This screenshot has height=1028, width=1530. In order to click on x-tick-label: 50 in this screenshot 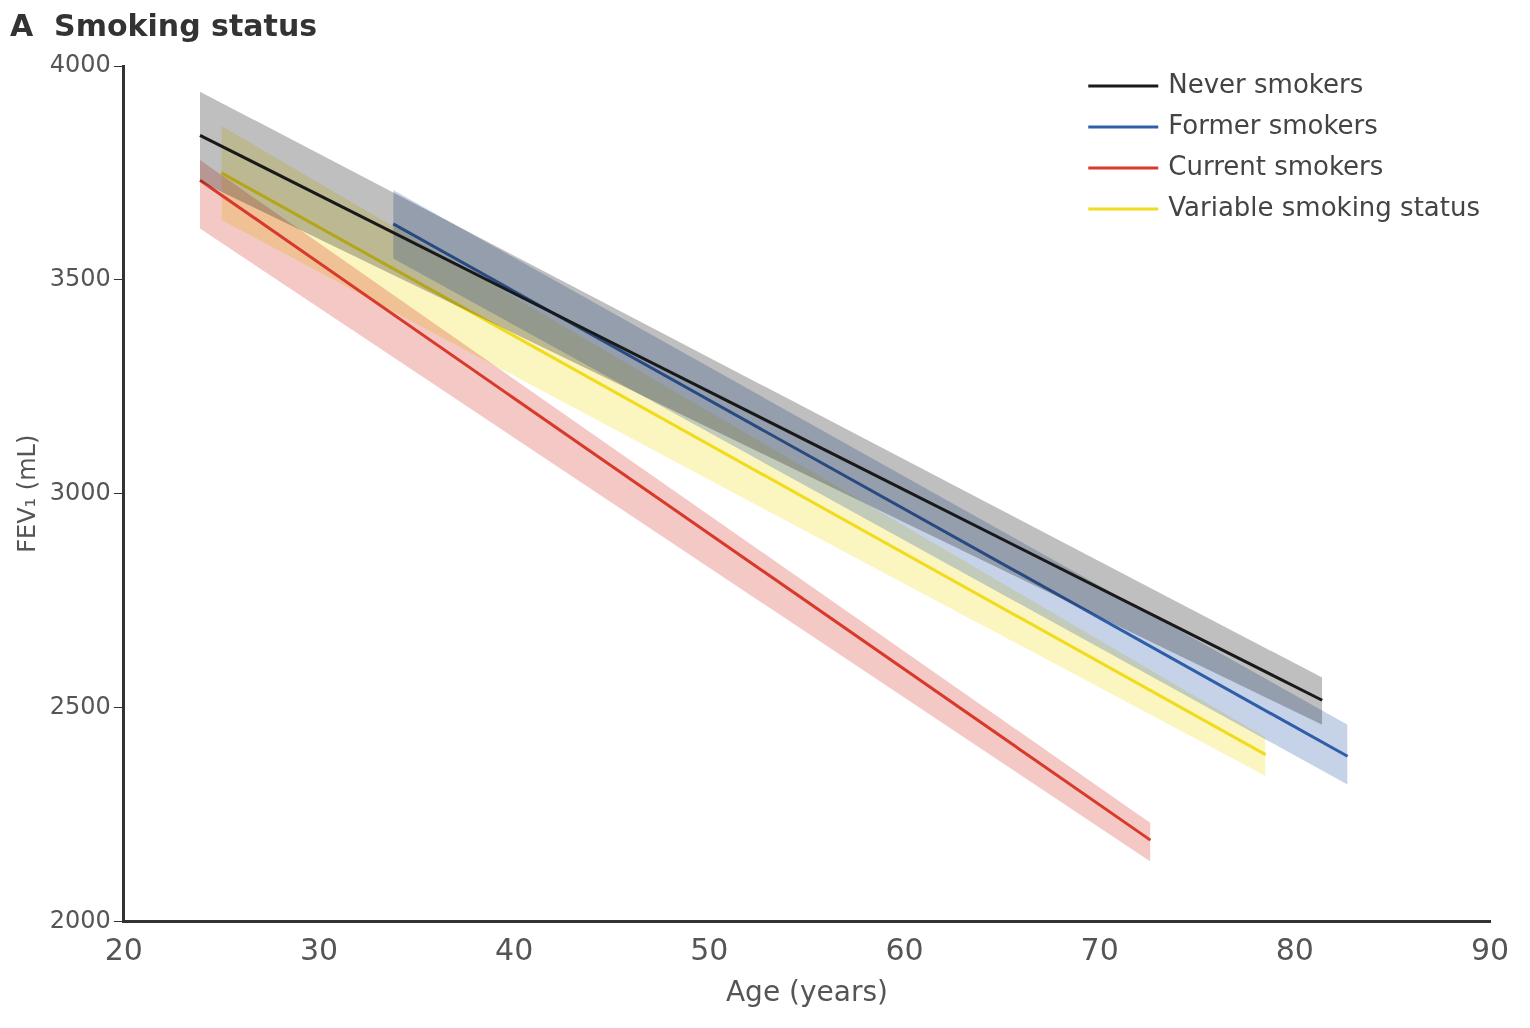, I will do `click(709, 950)`.